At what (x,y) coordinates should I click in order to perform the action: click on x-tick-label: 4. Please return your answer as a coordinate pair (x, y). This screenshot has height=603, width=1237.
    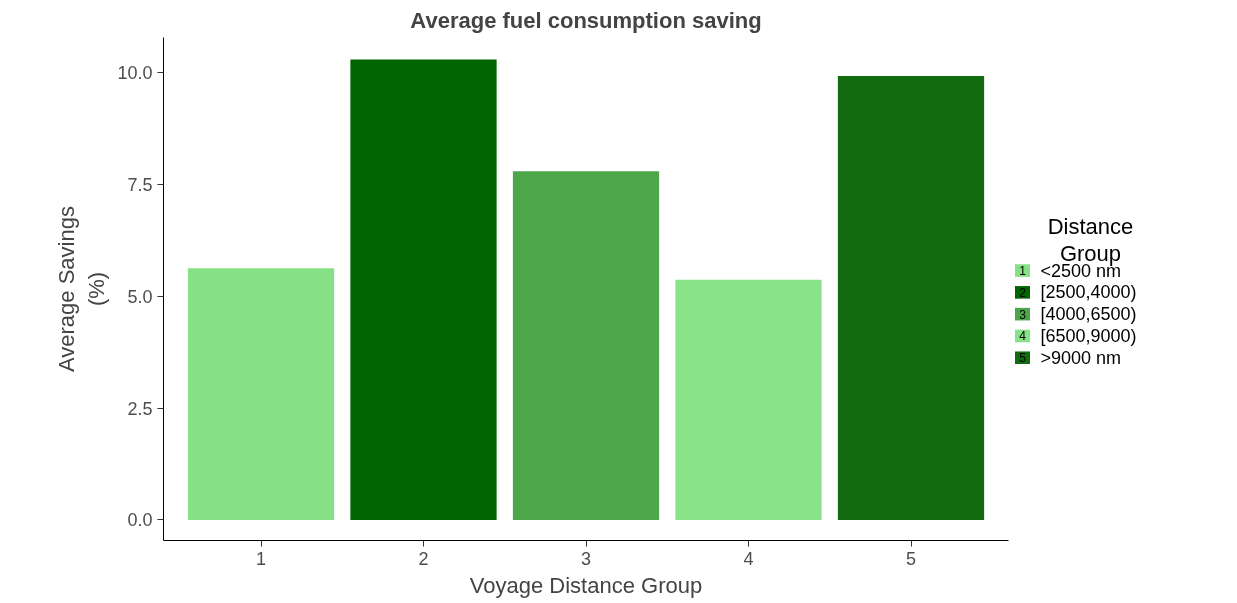
    Looking at the image, I should click on (748, 558).